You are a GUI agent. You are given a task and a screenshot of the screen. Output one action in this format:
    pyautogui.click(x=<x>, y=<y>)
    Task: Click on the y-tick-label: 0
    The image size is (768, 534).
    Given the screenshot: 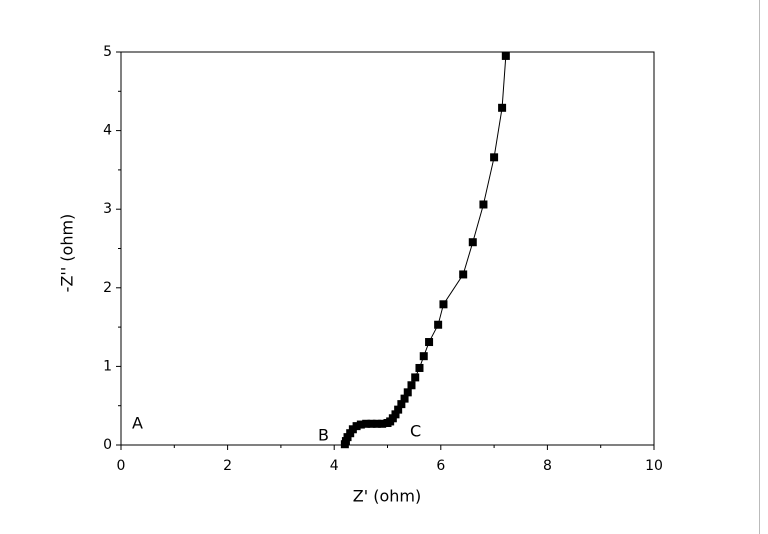 What is the action you would take?
    pyautogui.click(x=107, y=445)
    